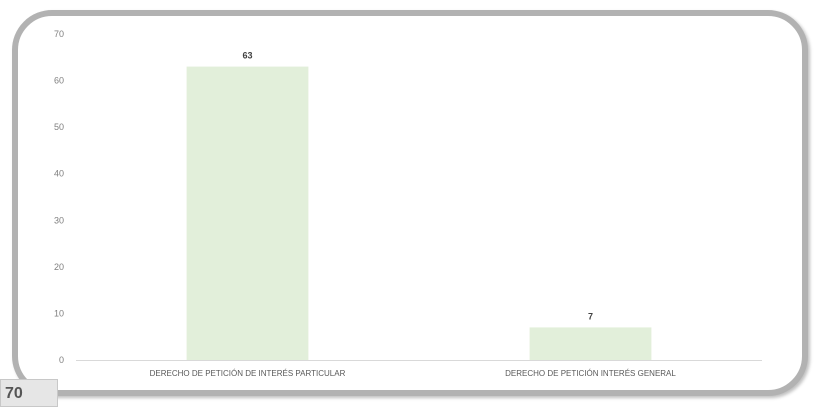 The height and width of the screenshot is (407, 819). I want to click on y-tick-label: 30, so click(59, 220).